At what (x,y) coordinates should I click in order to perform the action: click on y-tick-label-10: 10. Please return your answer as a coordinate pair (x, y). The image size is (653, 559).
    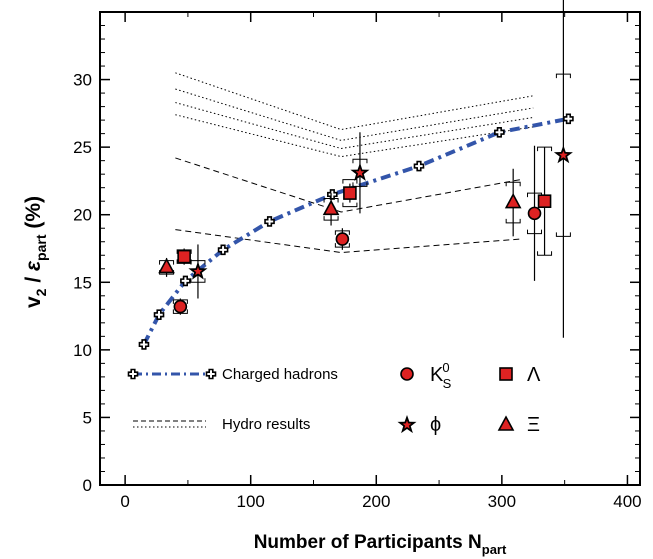
    Looking at the image, I should click on (82, 350).